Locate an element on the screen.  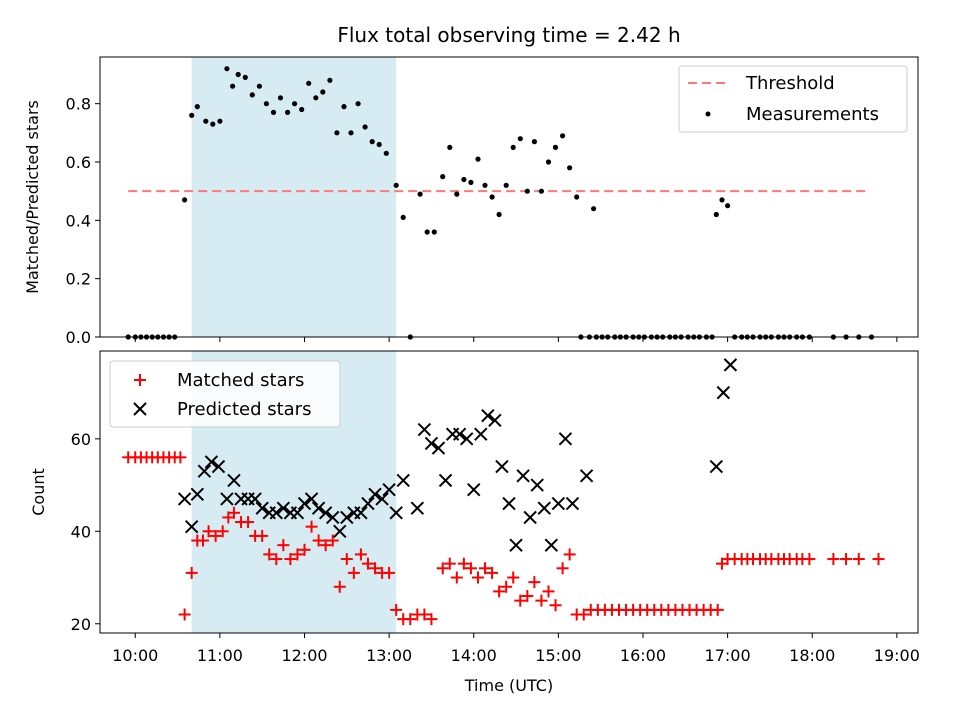
top-legend-box is located at coordinates (793, 99).